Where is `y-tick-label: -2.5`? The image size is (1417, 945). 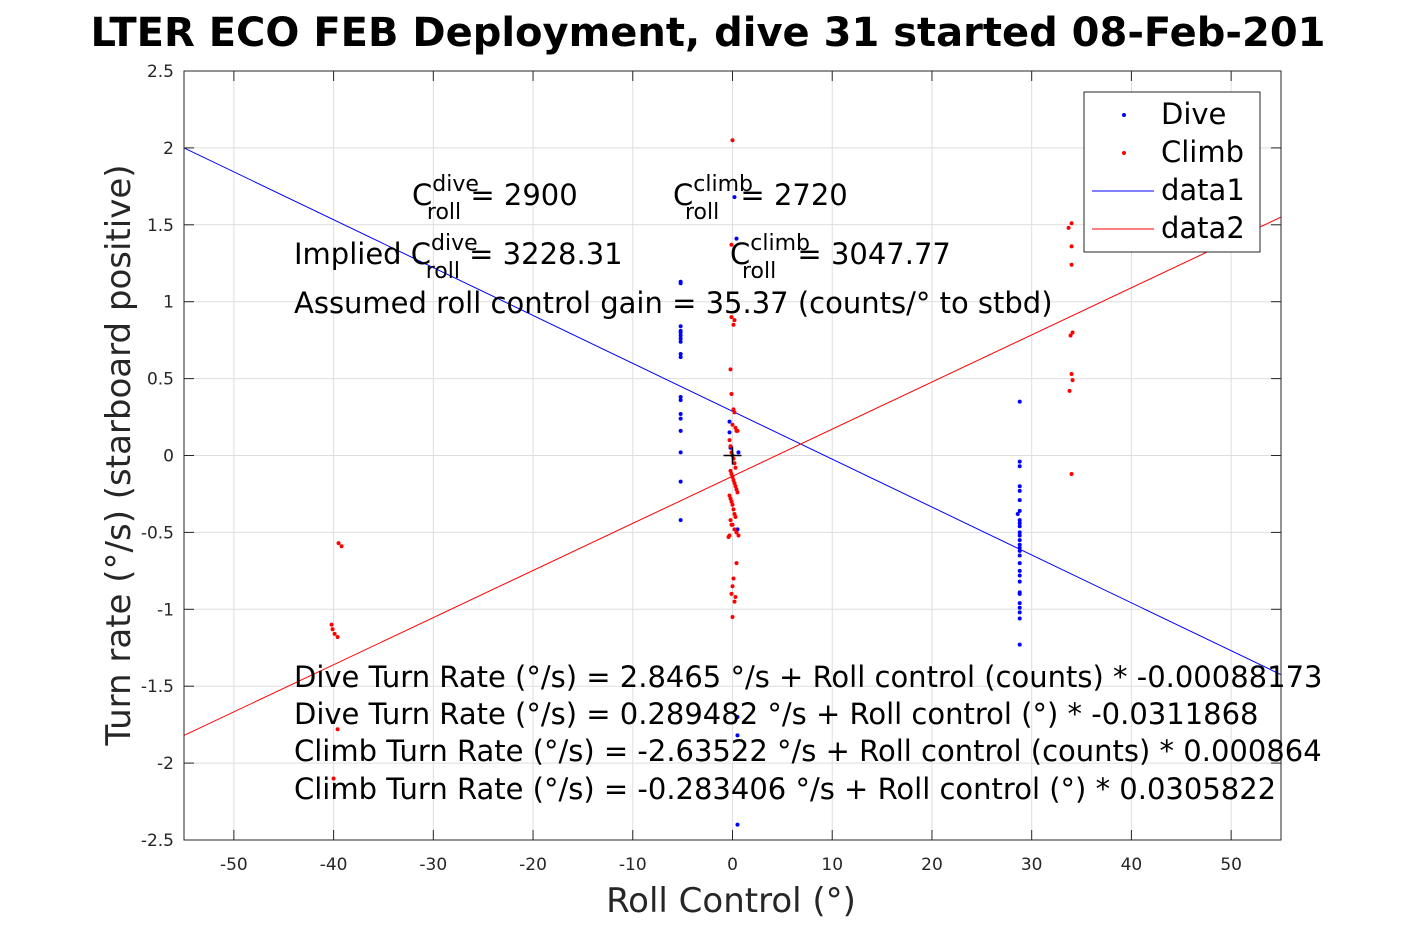
y-tick-label: -2.5 is located at coordinates (157, 841).